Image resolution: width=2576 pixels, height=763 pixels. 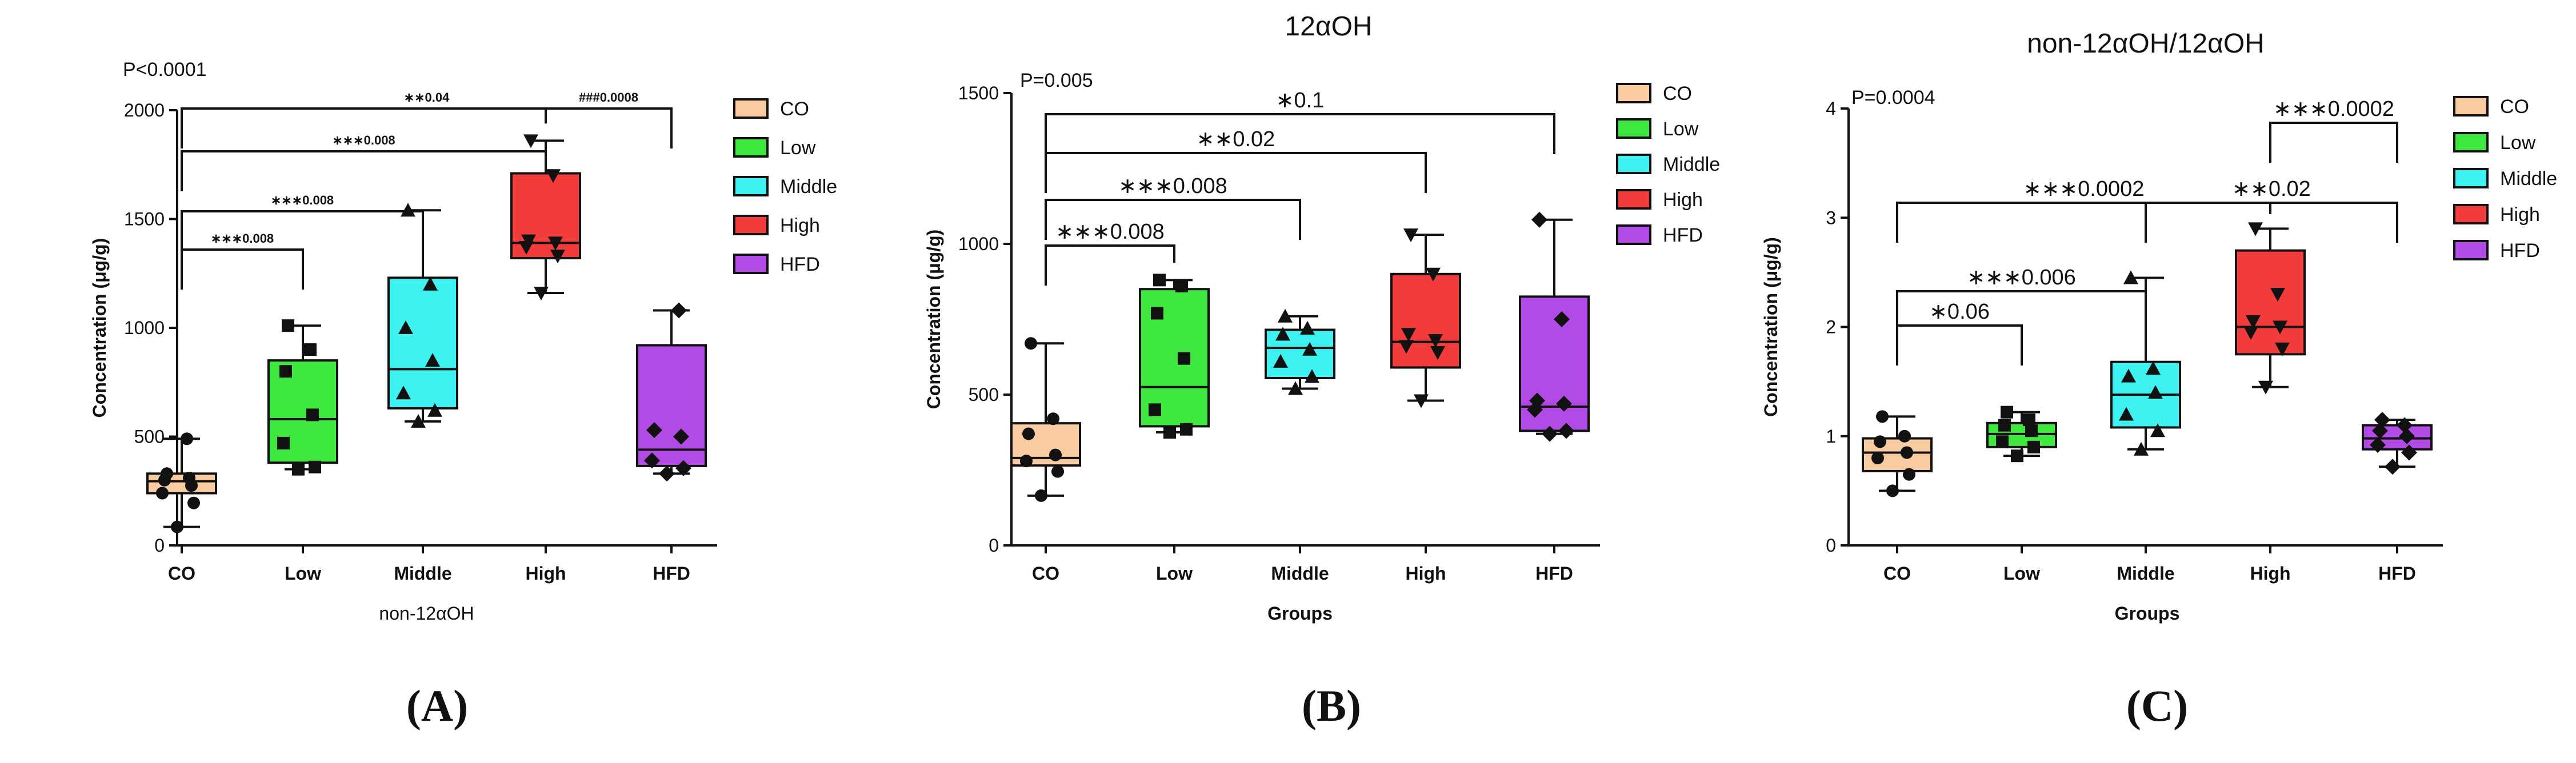 I want to click on legend-label: Middle, so click(x=1691, y=164).